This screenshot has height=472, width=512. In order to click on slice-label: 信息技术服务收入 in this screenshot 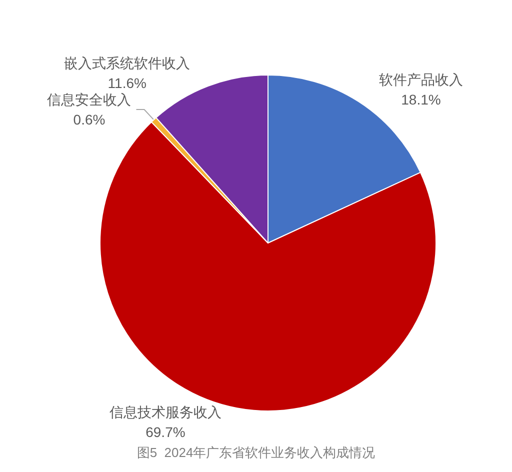, I will do `click(165, 412)`.